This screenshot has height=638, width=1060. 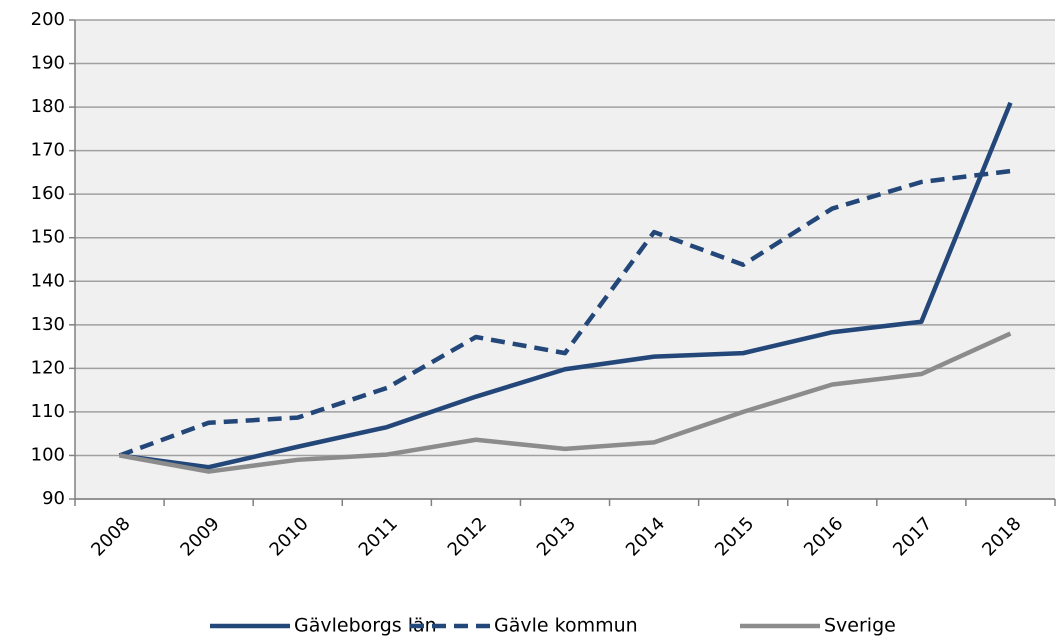 What do you see at coordinates (110, 536) in the screenshot?
I see `x-tick-label: 2008` at bounding box center [110, 536].